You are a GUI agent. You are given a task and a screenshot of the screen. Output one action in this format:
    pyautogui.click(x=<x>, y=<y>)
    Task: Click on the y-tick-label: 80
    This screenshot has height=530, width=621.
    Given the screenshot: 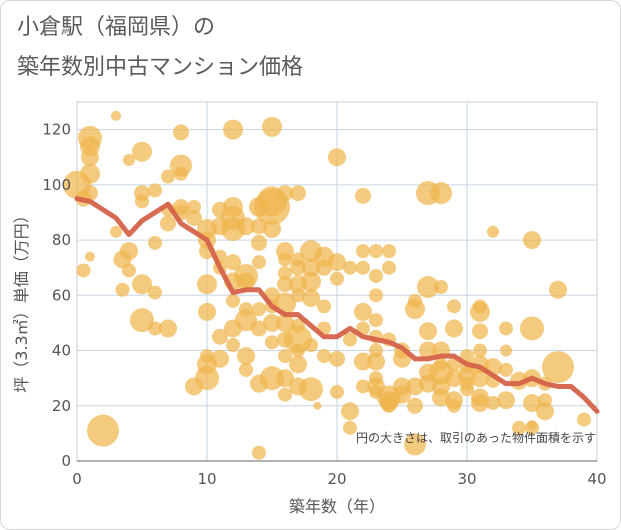 What is the action you would take?
    pyautogui.click(x=61, y=240)
    